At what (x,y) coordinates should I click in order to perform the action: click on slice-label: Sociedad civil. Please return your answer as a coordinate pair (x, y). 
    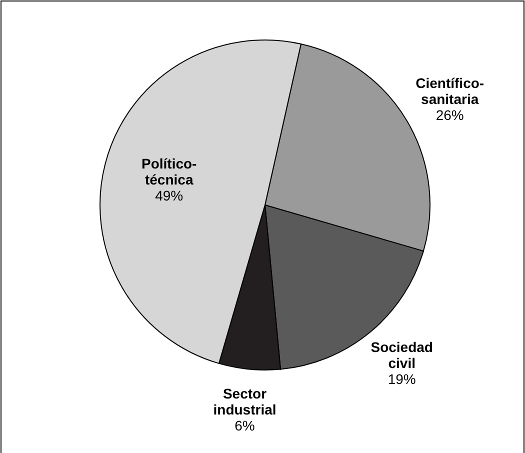
    Looking at the image, I should click on (401, 355).